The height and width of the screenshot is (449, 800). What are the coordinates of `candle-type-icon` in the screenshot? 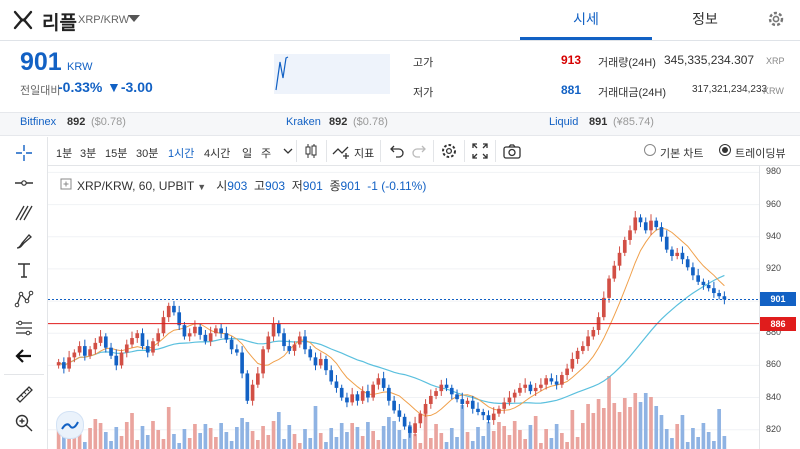 It's located at (311, 151).